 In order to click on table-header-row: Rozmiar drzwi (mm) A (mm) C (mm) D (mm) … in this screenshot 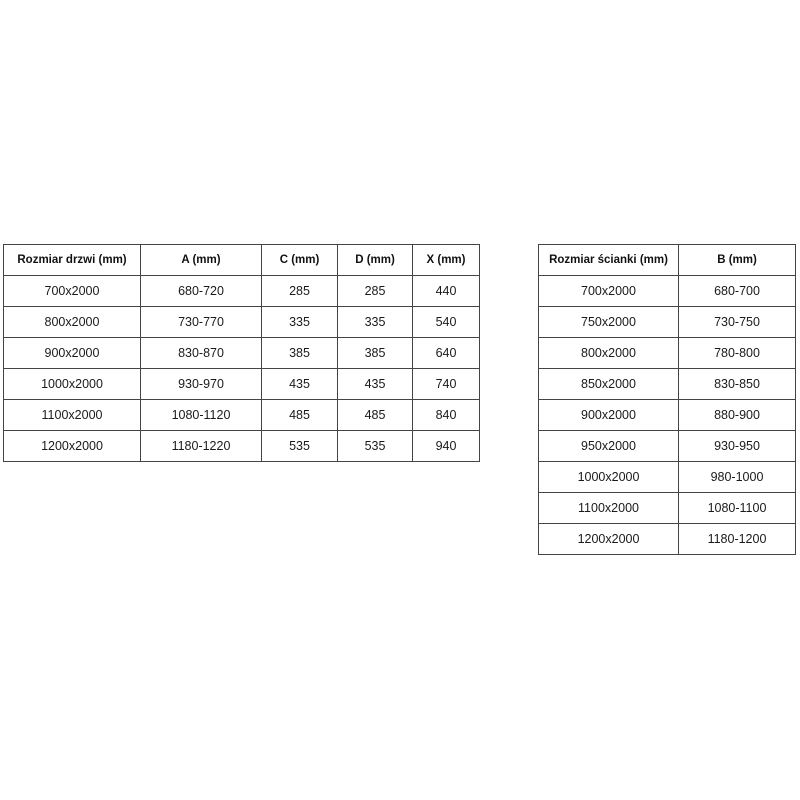, I will do `click(241, 260)`.